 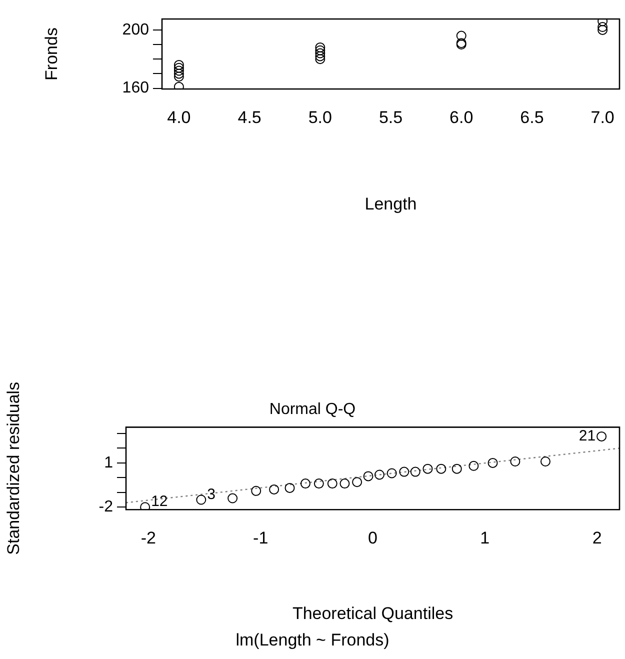 What do you see at coordinates (312, 409) in the screenshot?
I see `chart-title: Normal Q-Q` at bounding box center [312, 409].